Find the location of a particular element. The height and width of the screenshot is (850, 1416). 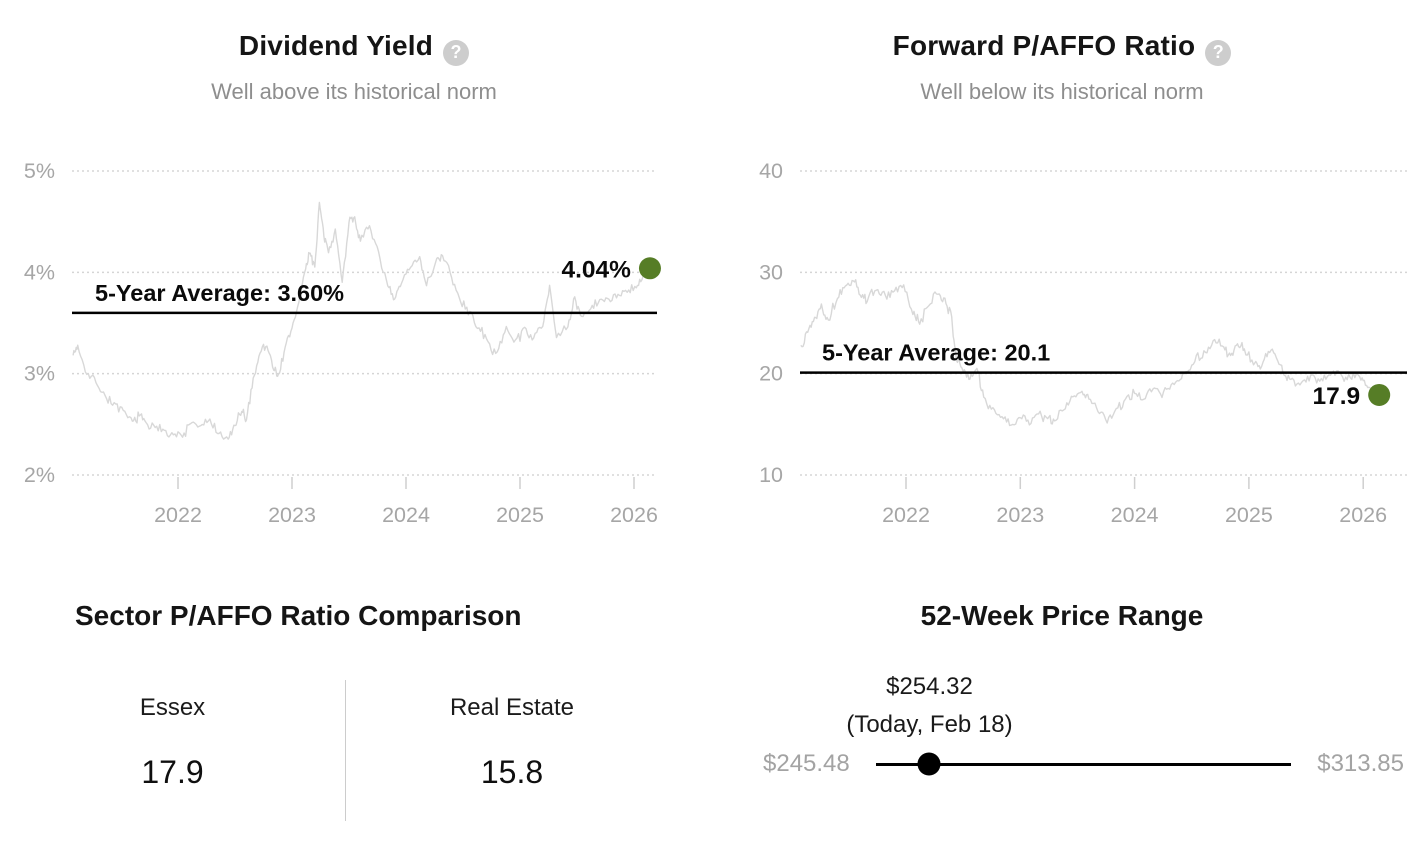

paffo-title: Forward P/AFFO Ratio? is located at coordinates (1062, 33).